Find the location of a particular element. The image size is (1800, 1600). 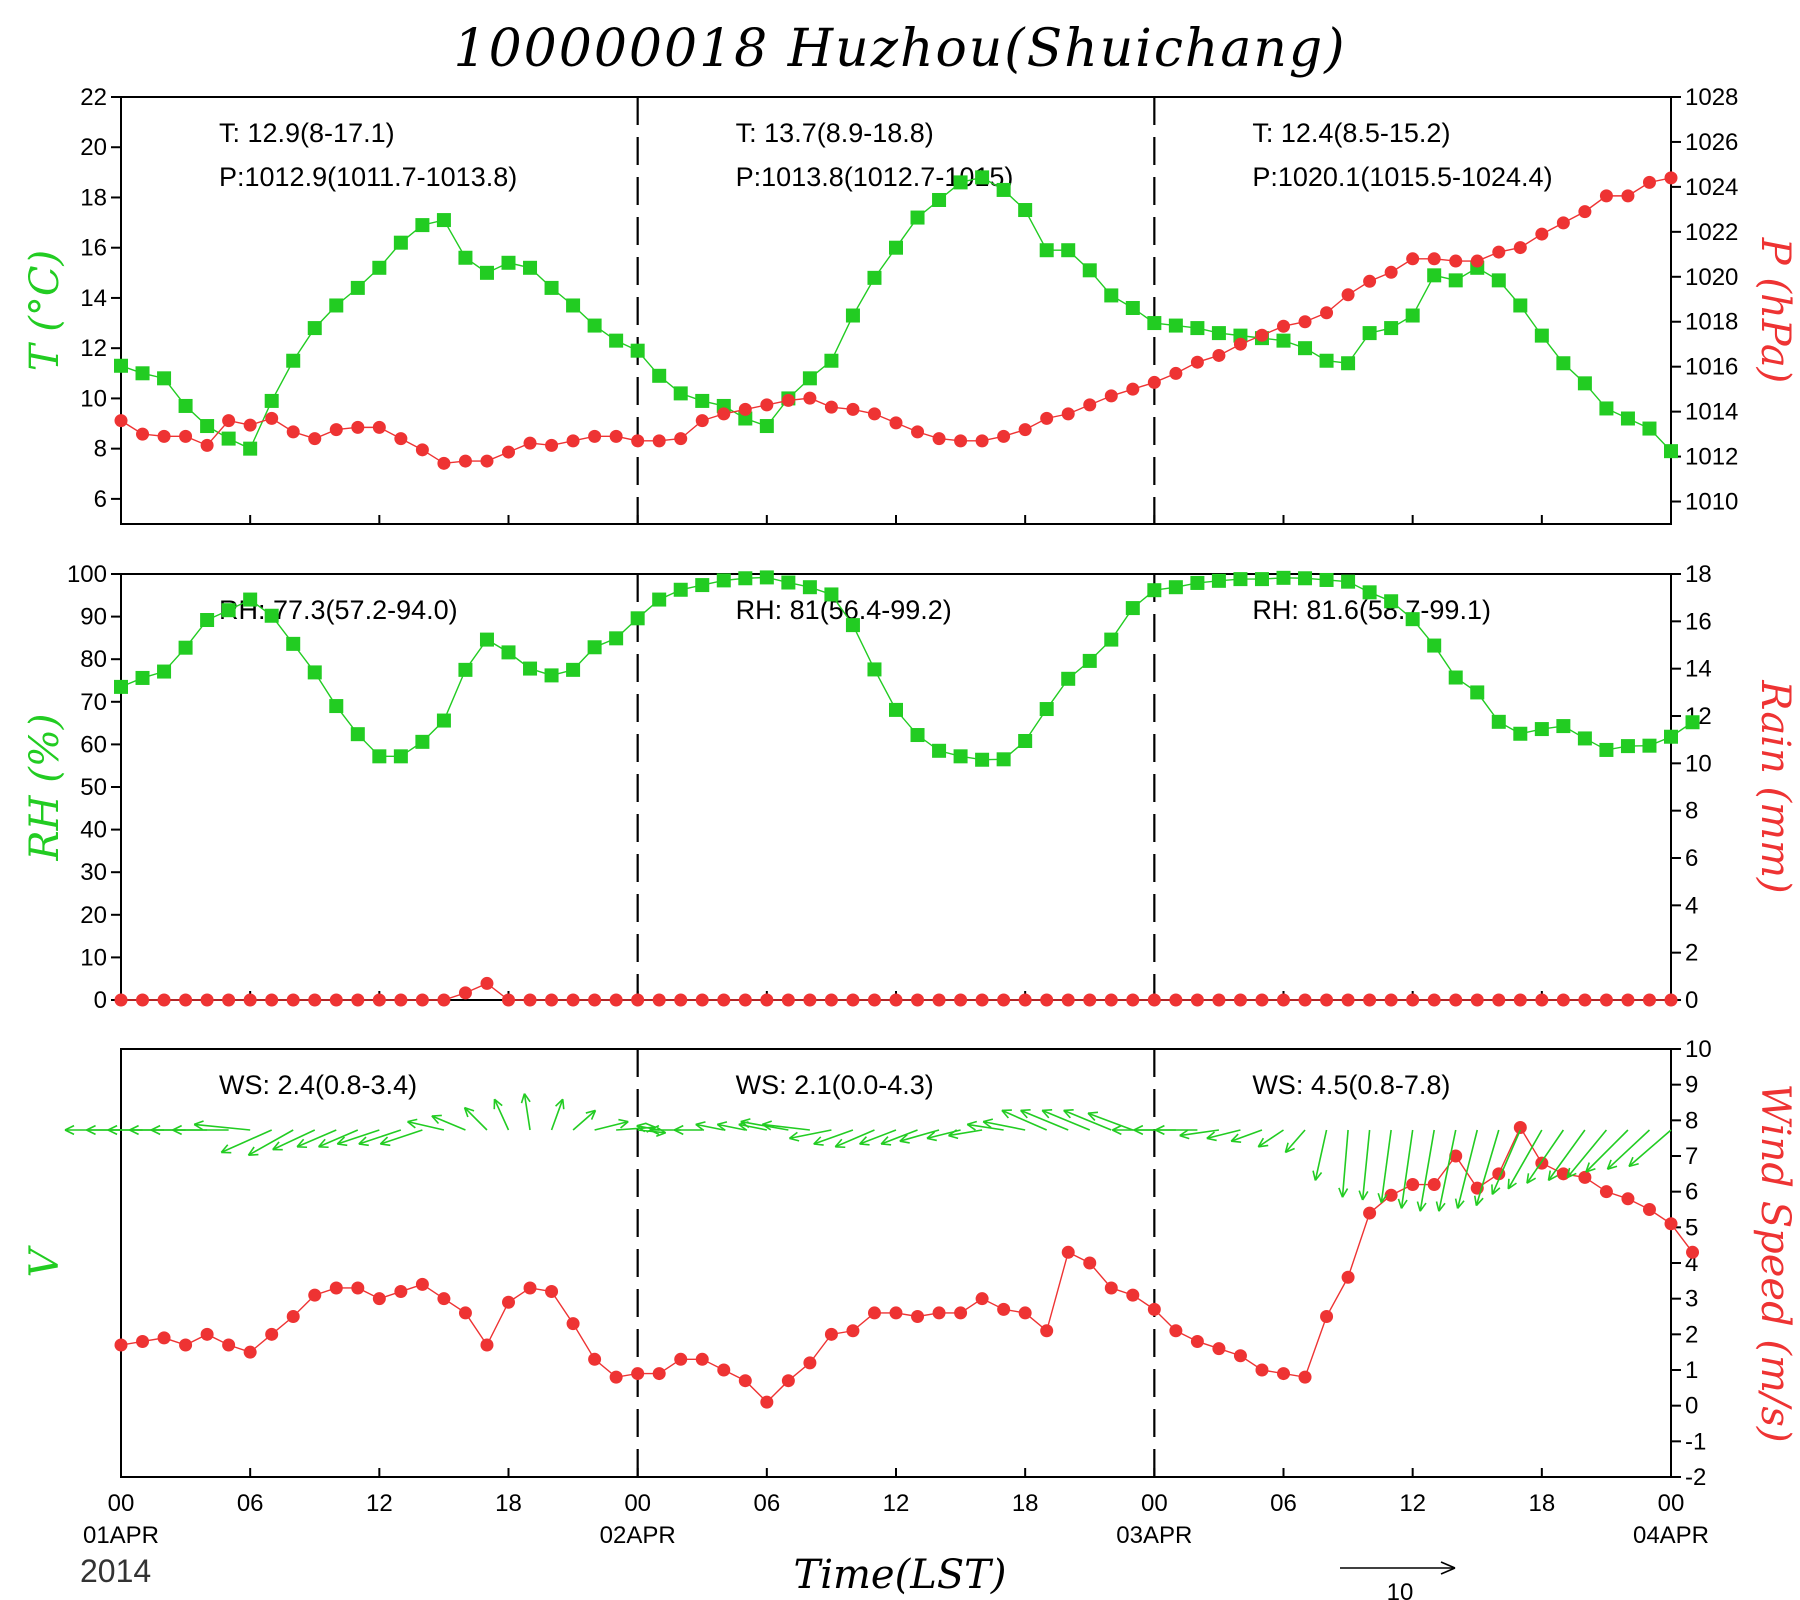

right-tick-label: 1026 is located at coordinates (1711, 142).